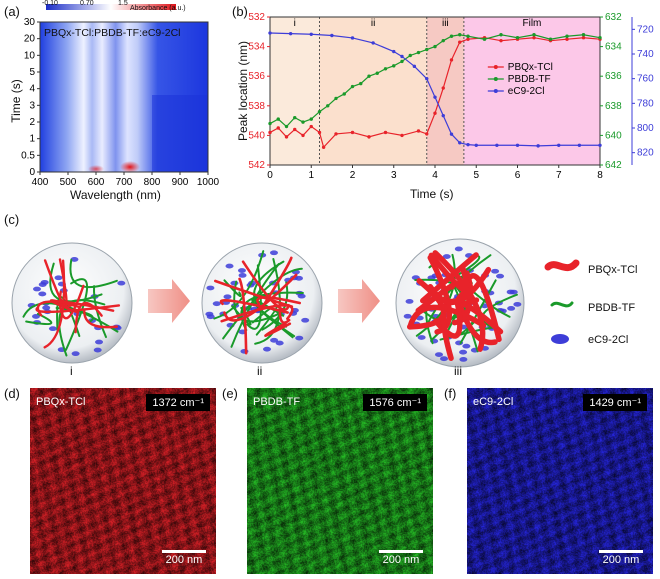  What do you see at coordinates (518, 175) in the screenshot?
I see `x-tick-label: 6` at bounding box center [518, 175].